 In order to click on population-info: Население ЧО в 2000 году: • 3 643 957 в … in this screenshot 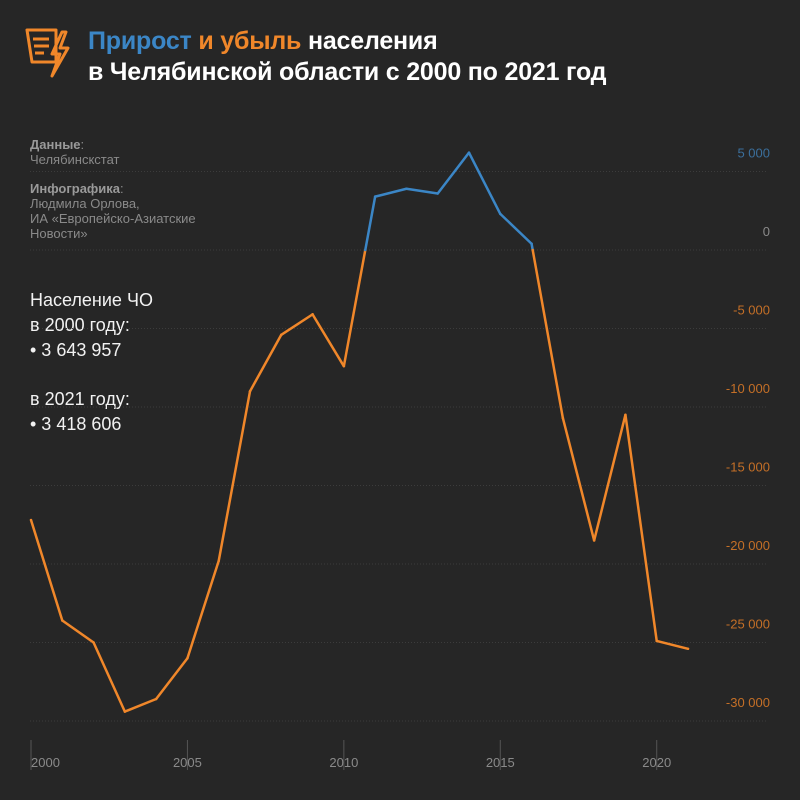, I will do `click(91, 362)`.